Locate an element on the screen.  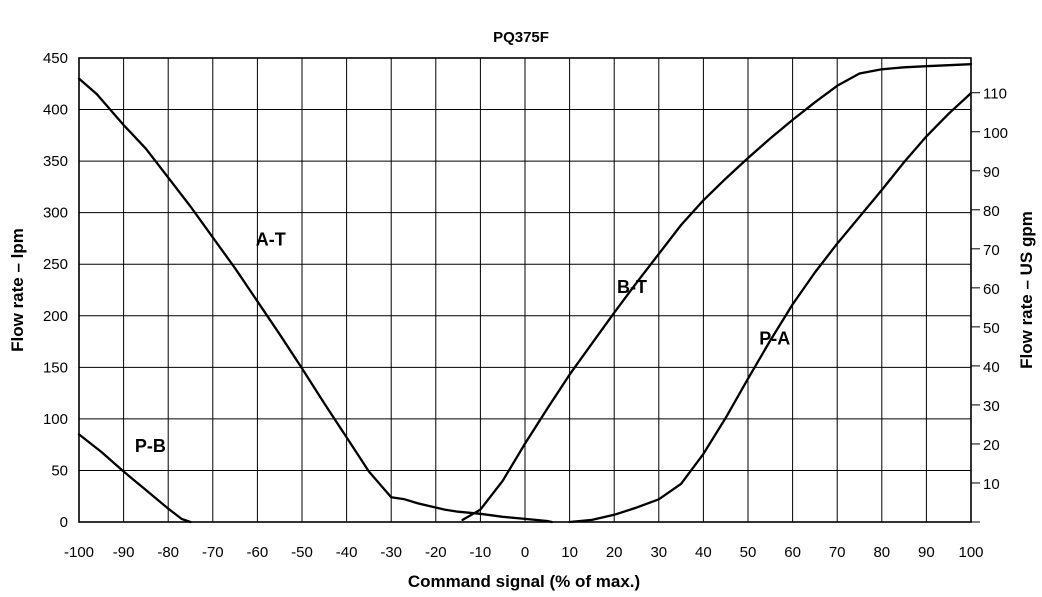
right-y-tick-label: 90 is located at coordinates (991, 172).